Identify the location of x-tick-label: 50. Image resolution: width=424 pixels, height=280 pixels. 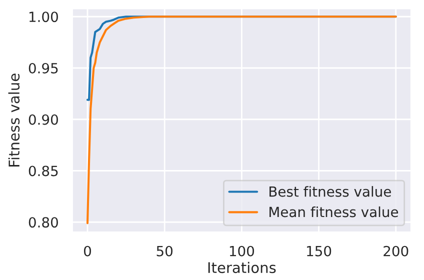
(164, 251).